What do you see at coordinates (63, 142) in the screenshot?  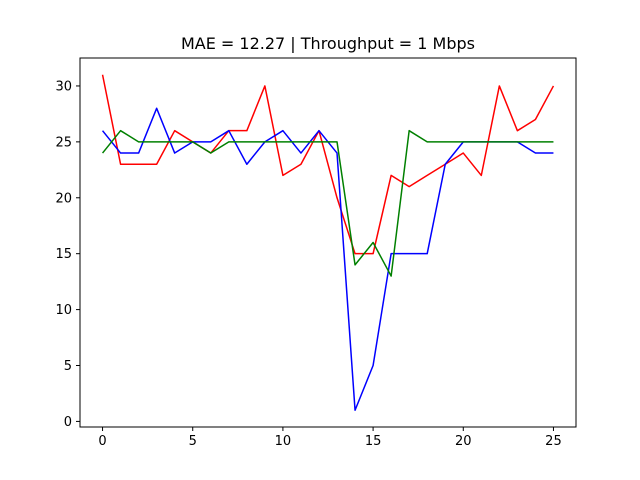 I see `y-tick-label: 25` at bounding box center [63, 142].